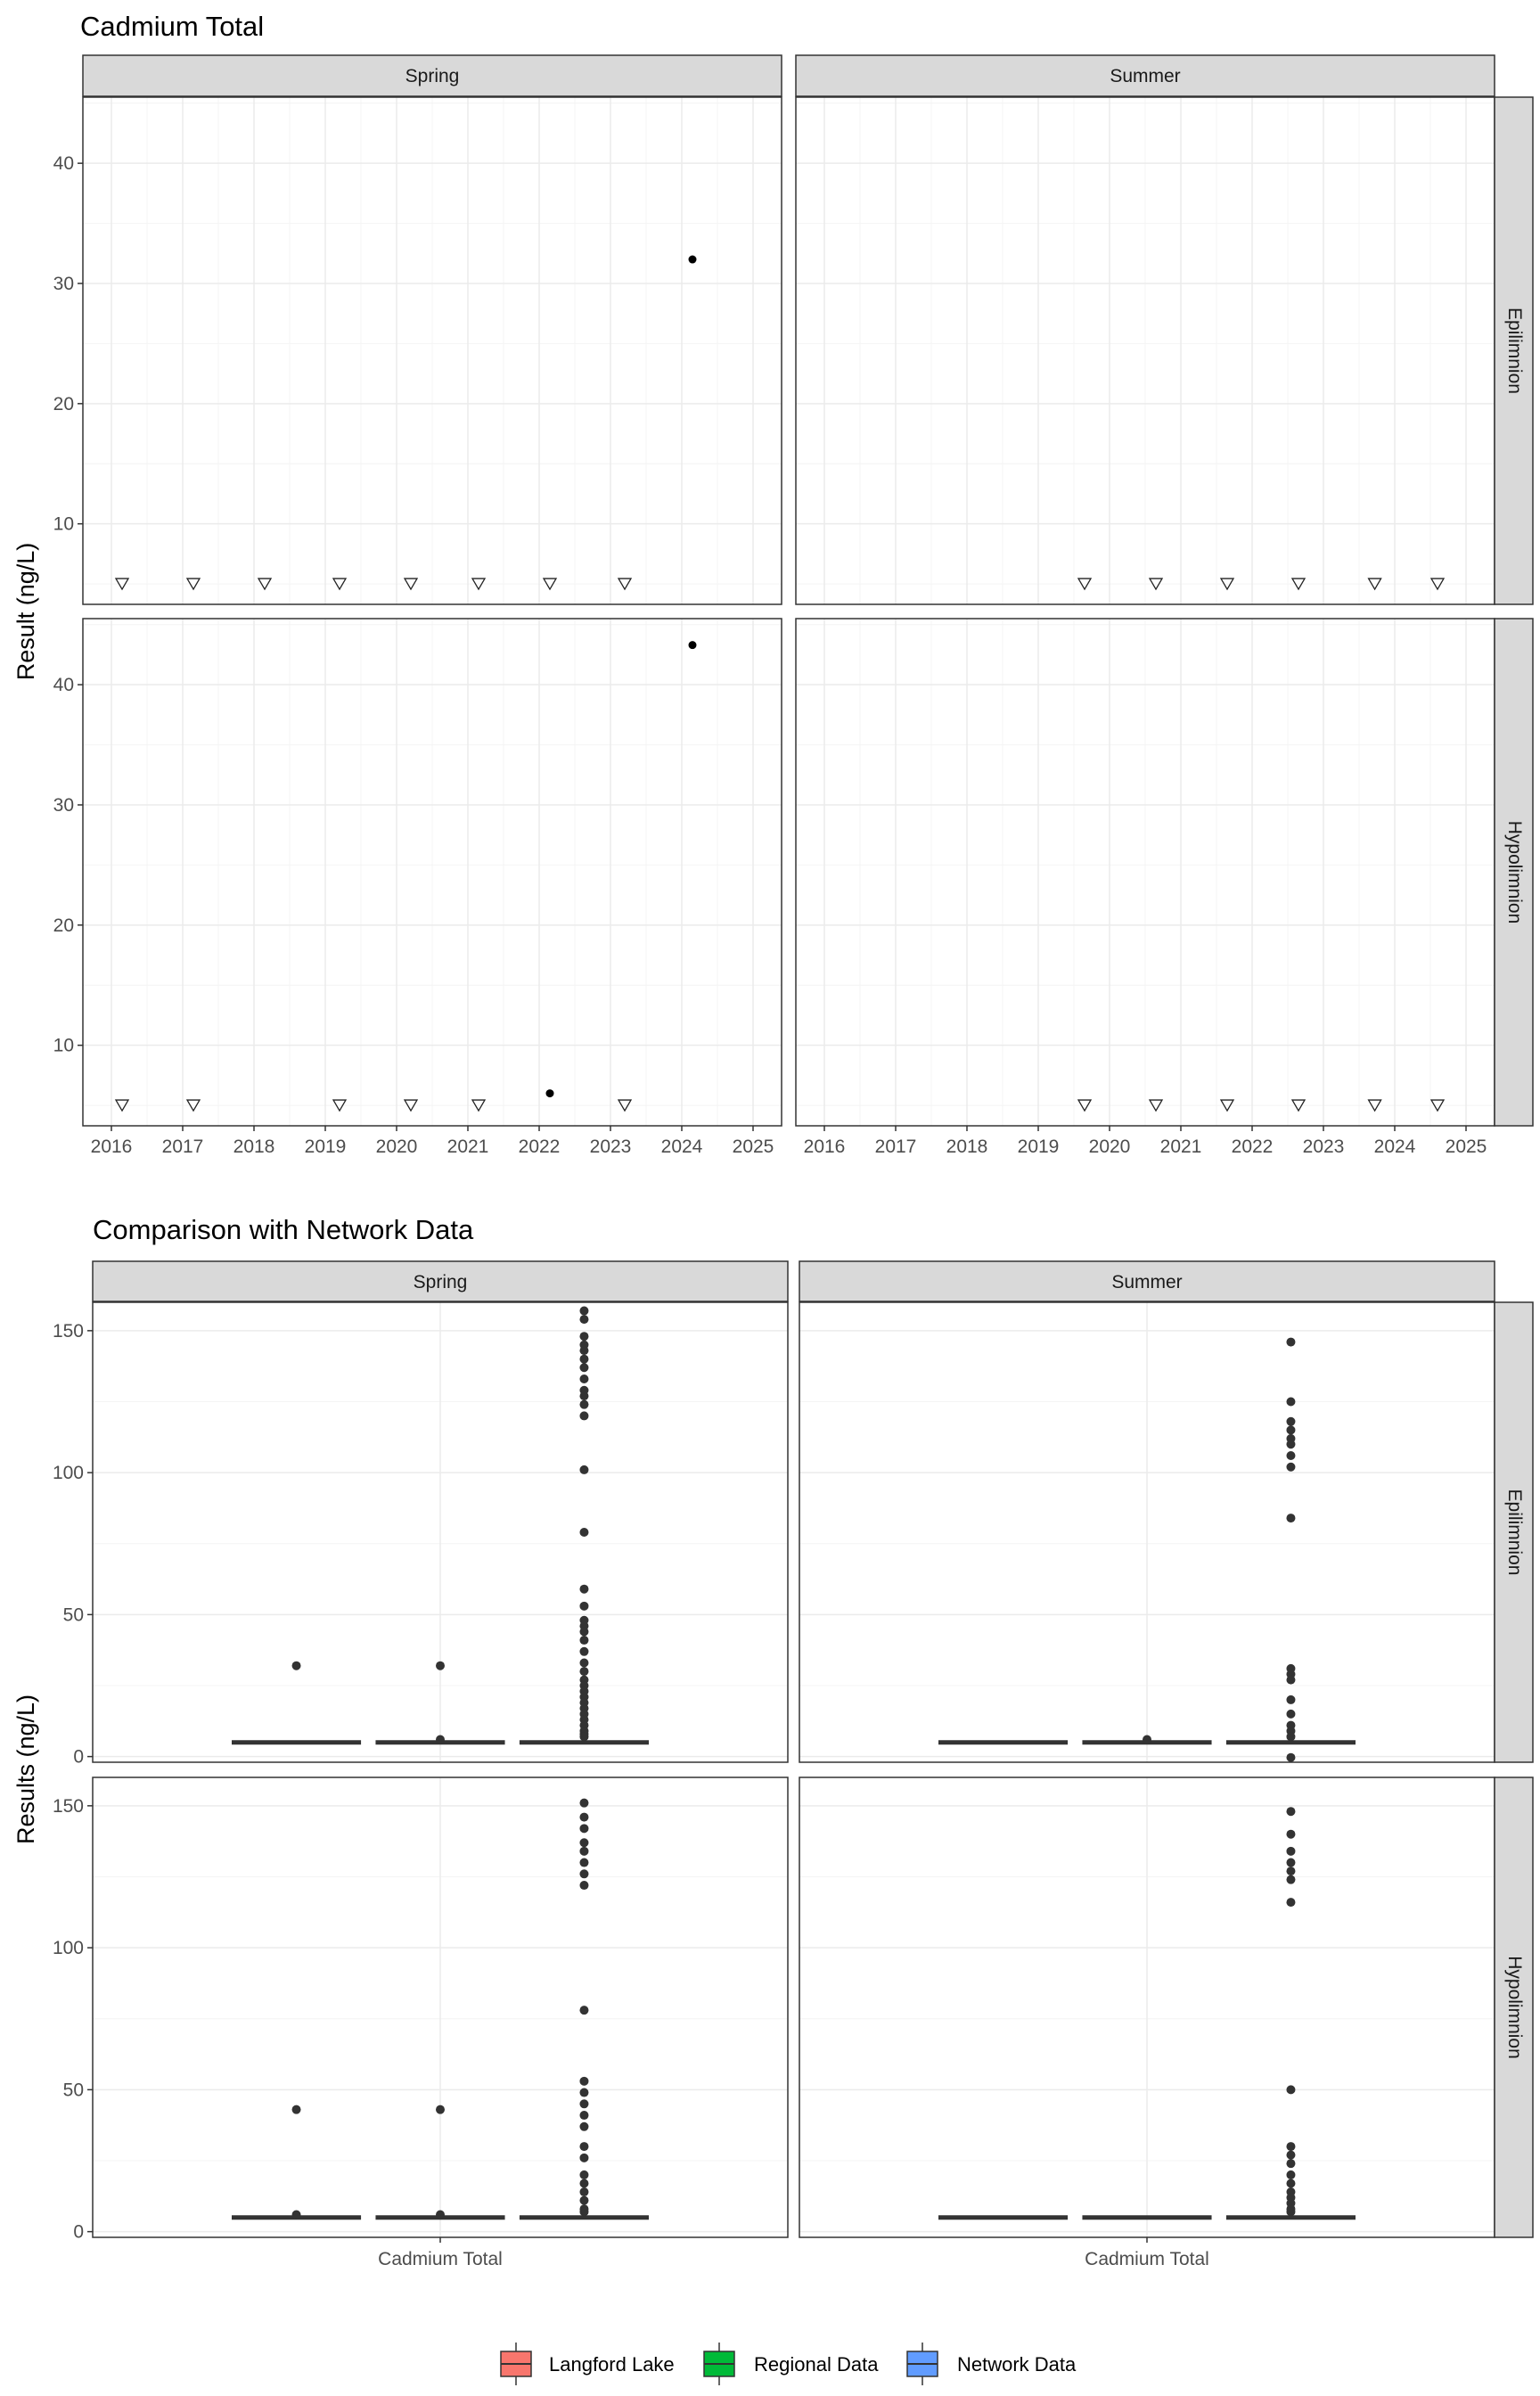 This screenshot has width=1540, height=2396. I want to click on strip-column-spring, so click(432, 75).